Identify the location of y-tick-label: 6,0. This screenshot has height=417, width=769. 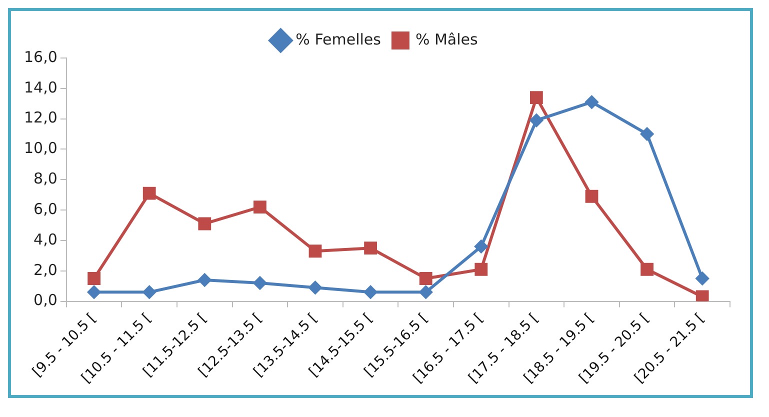
(46, 209).